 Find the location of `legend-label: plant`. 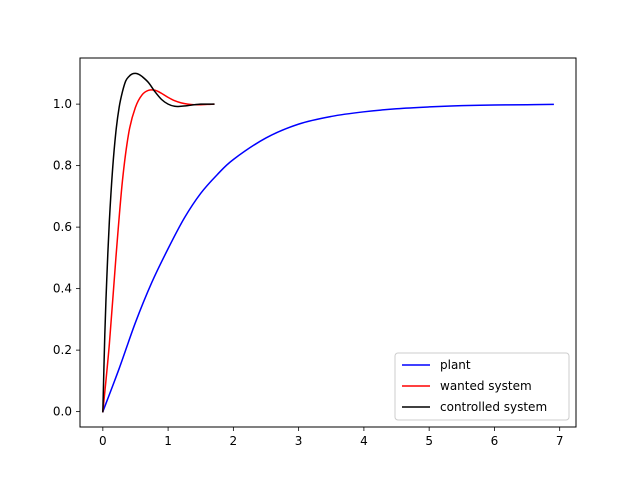

legend-label: plant is located at coordinates (455, 365).